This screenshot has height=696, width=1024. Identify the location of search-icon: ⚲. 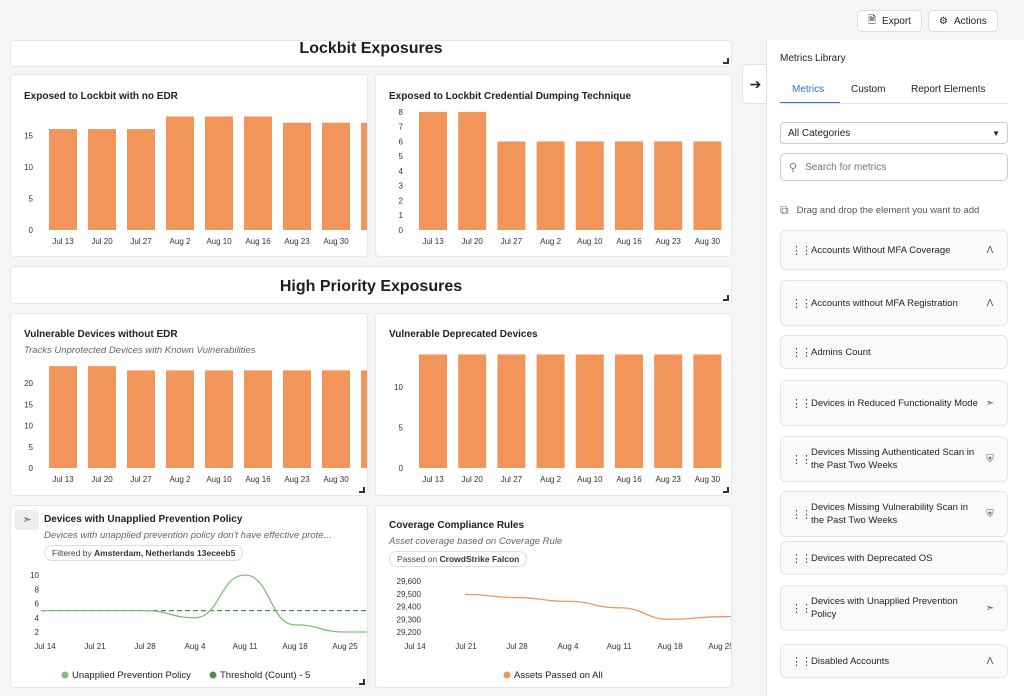
(793, 167).